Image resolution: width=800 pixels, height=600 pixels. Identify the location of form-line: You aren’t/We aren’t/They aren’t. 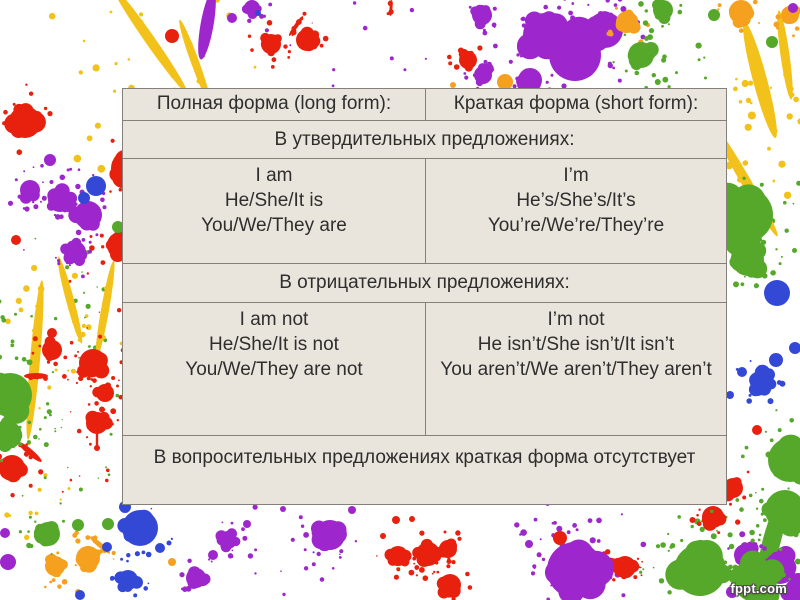
(576, 369).